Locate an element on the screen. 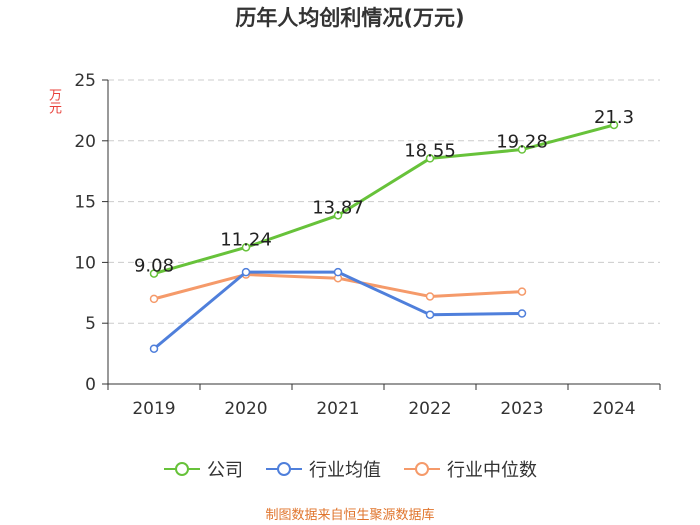 This screenshot has width=700, height=525. x-tick-label-2022: 2022 is located at coordinates (429, 409).